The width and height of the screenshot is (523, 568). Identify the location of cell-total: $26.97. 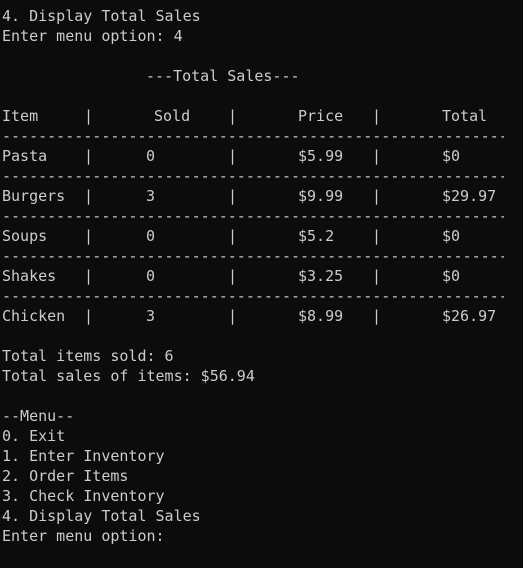
(469, 316).